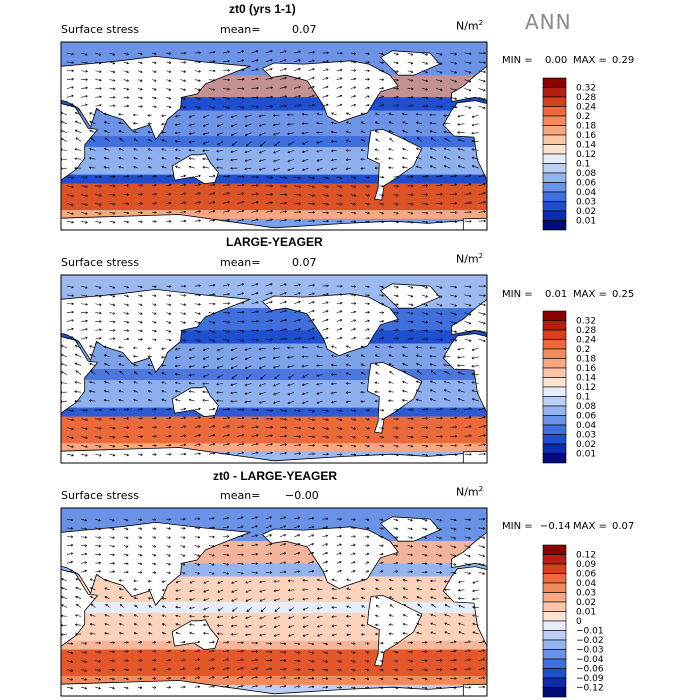  What do you see at coordinates (556, 60) in the screenshot?
I see `panel-1-min-value: 0.00` at bounding box center [556, 60].